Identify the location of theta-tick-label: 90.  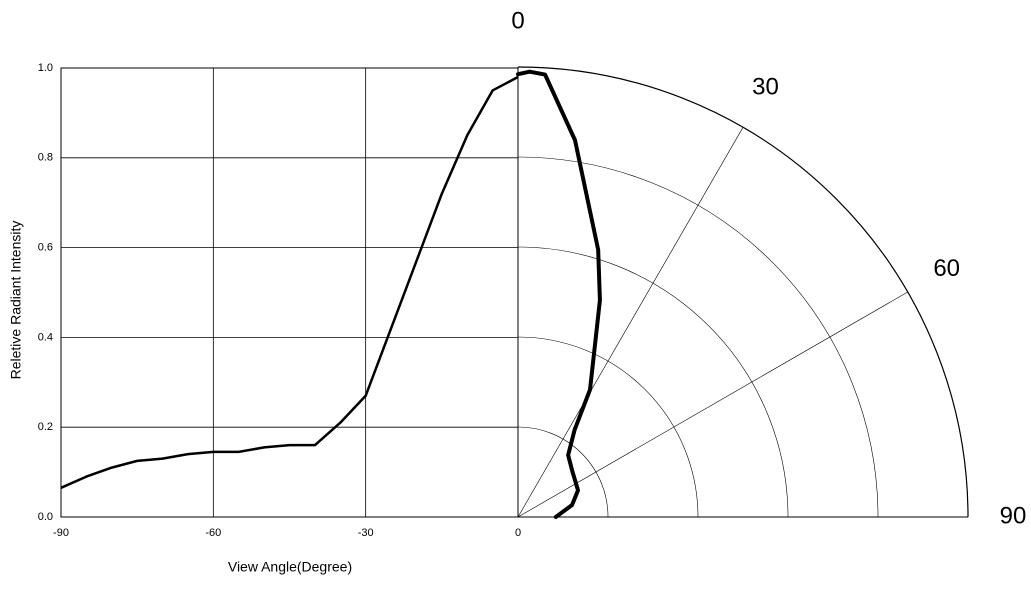
(1013, 515).